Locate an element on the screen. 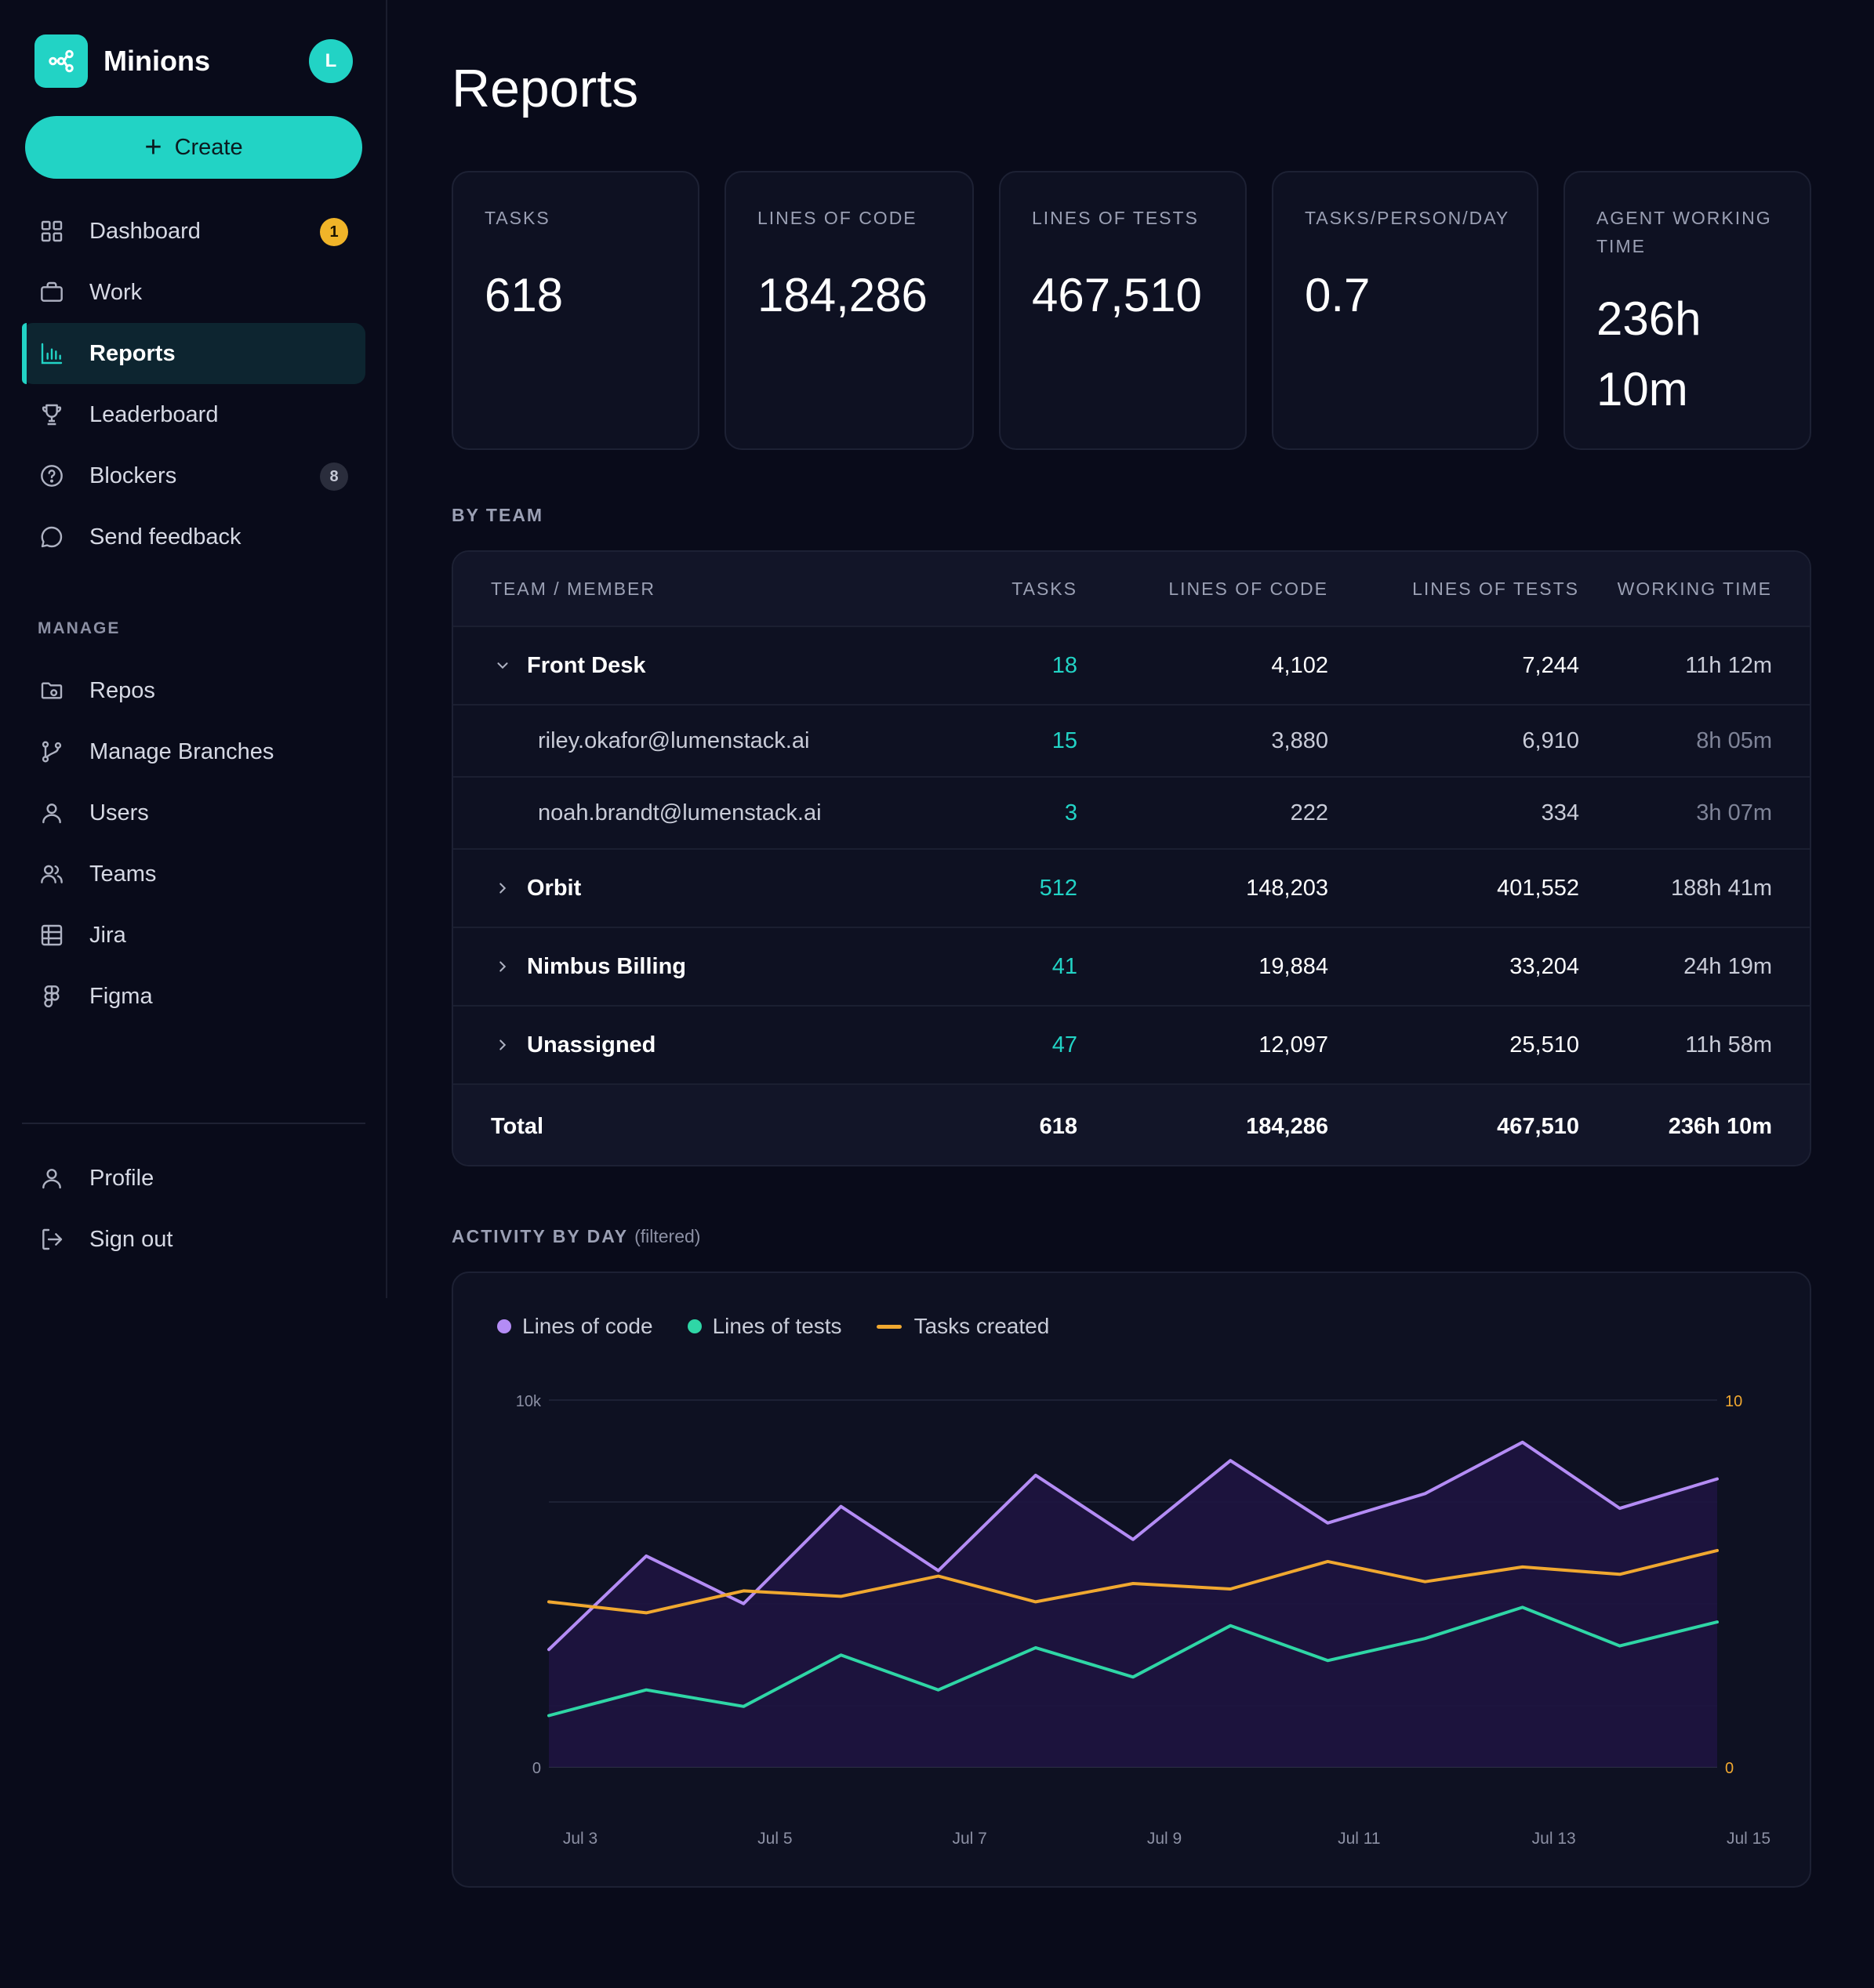 This screenshot has width=1874, height=1988. x-tick-label: Jul 5 is located at coordinates (774, 1839).